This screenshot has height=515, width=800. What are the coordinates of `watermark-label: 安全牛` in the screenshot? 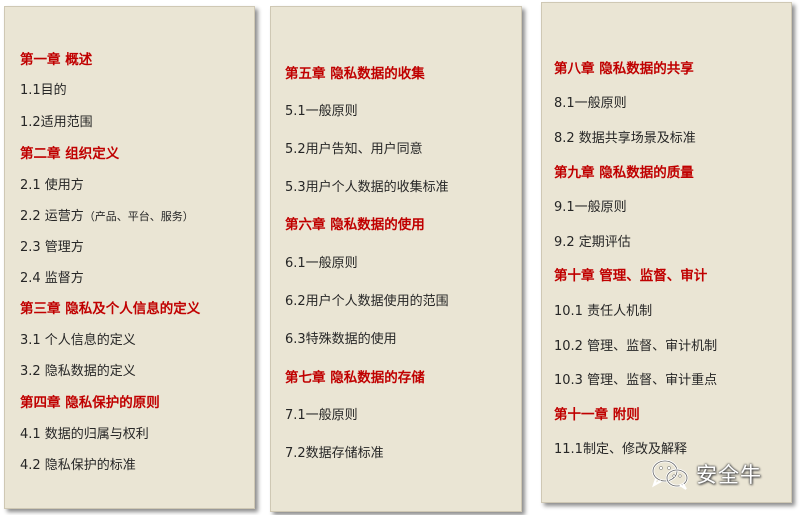 It's located at (729, 475).